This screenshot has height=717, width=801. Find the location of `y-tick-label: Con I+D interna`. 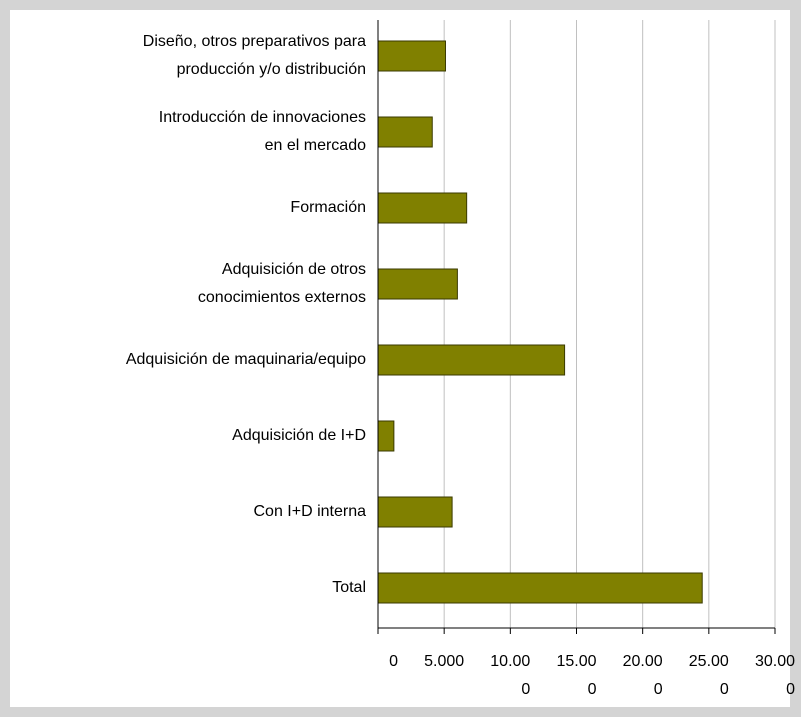

y-tick-label: Con I+D interna is located at coordinates (309, 511).